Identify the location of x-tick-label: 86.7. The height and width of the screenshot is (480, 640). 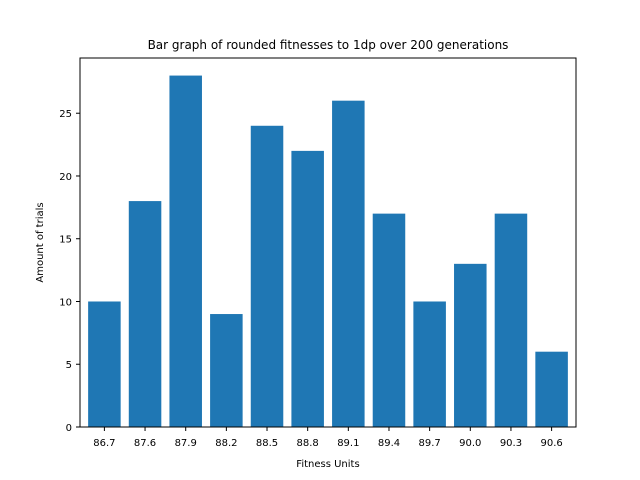
(104, 443).